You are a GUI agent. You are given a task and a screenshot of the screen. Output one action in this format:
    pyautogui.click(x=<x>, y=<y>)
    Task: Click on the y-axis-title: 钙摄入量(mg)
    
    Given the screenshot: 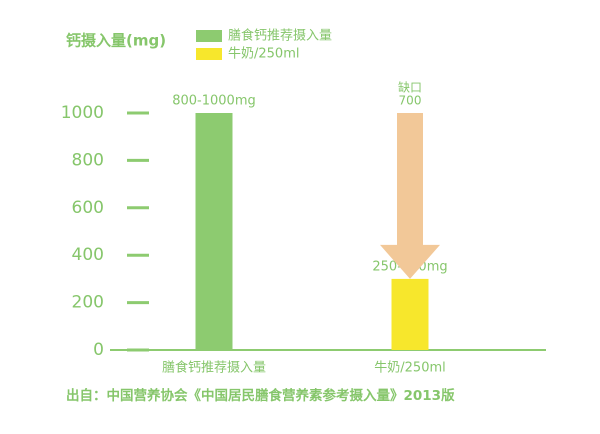 What is the action you would take?
    pyautogui.click(x=116, y=41)
    